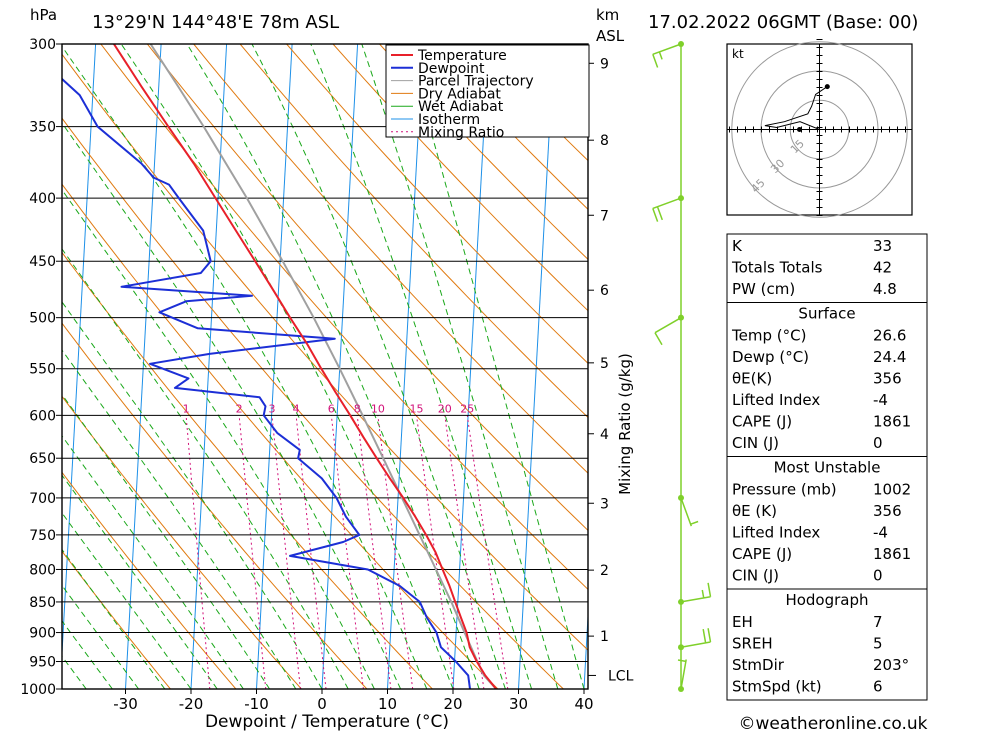 This screenshot has height=733, width=1000. Describe the element at coordinates (272, 408) in the screenshot. I see `mixing-ratio-label: 3` at that location.